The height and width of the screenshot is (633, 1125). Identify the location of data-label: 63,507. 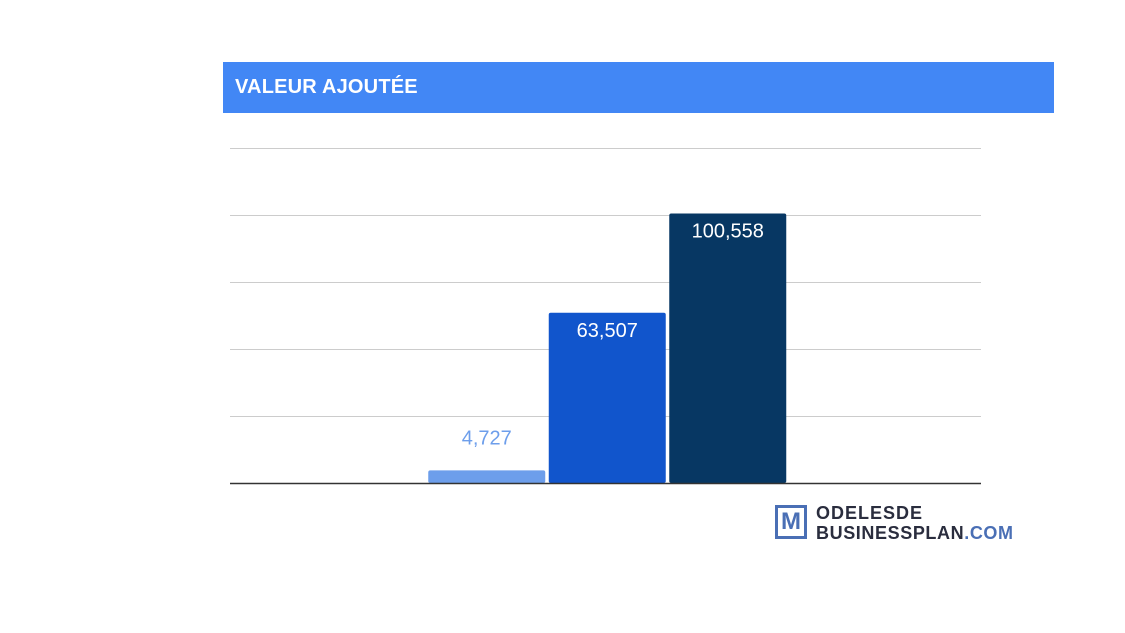
(607, 331).